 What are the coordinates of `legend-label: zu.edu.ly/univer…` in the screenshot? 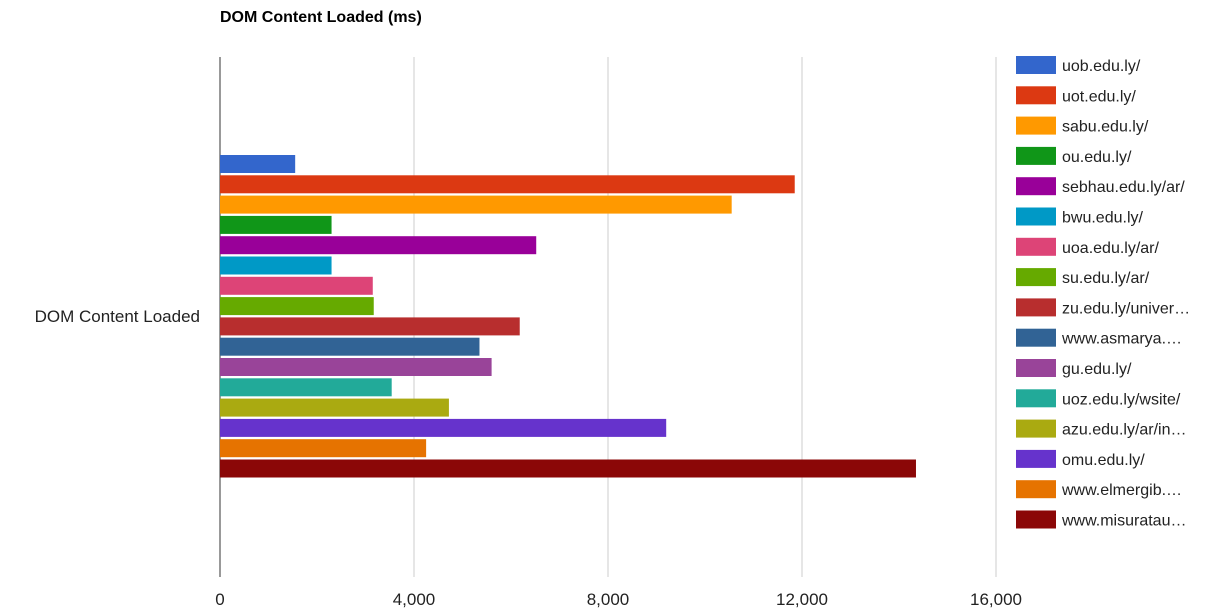 It's located at (1126, 308).